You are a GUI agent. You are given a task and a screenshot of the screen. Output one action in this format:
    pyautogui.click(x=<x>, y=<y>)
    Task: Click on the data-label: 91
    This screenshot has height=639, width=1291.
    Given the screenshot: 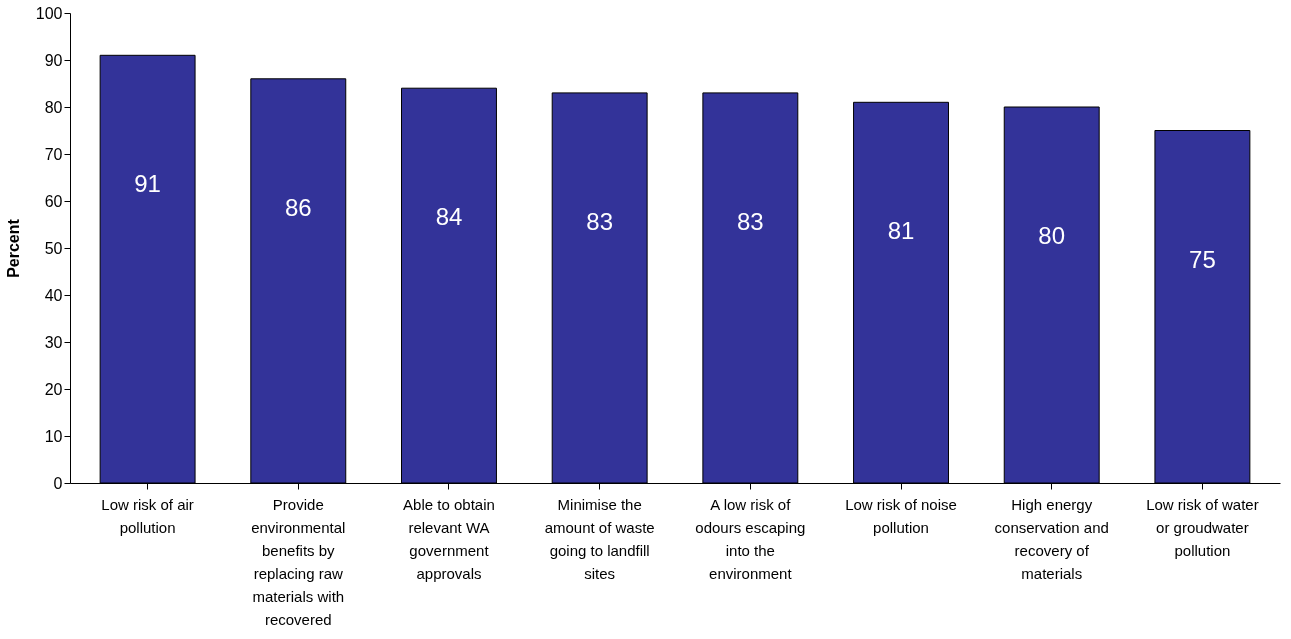 What is the action you would take?
    pyautogui.click(x=147, y=184)
    